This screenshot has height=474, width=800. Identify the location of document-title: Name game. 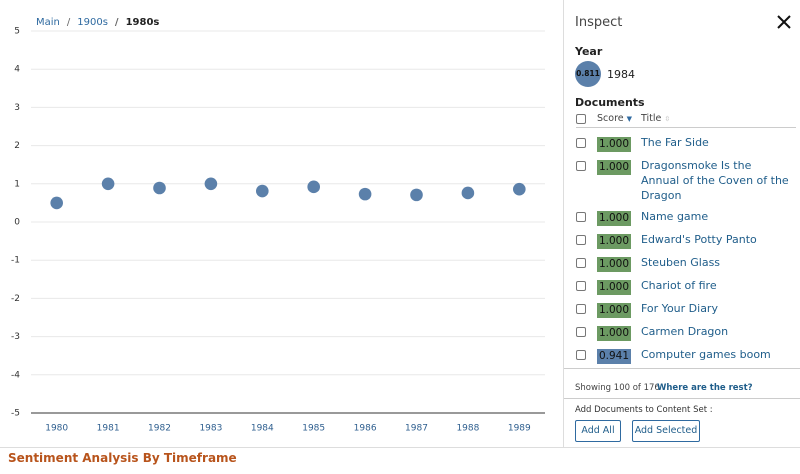
(675, 216).